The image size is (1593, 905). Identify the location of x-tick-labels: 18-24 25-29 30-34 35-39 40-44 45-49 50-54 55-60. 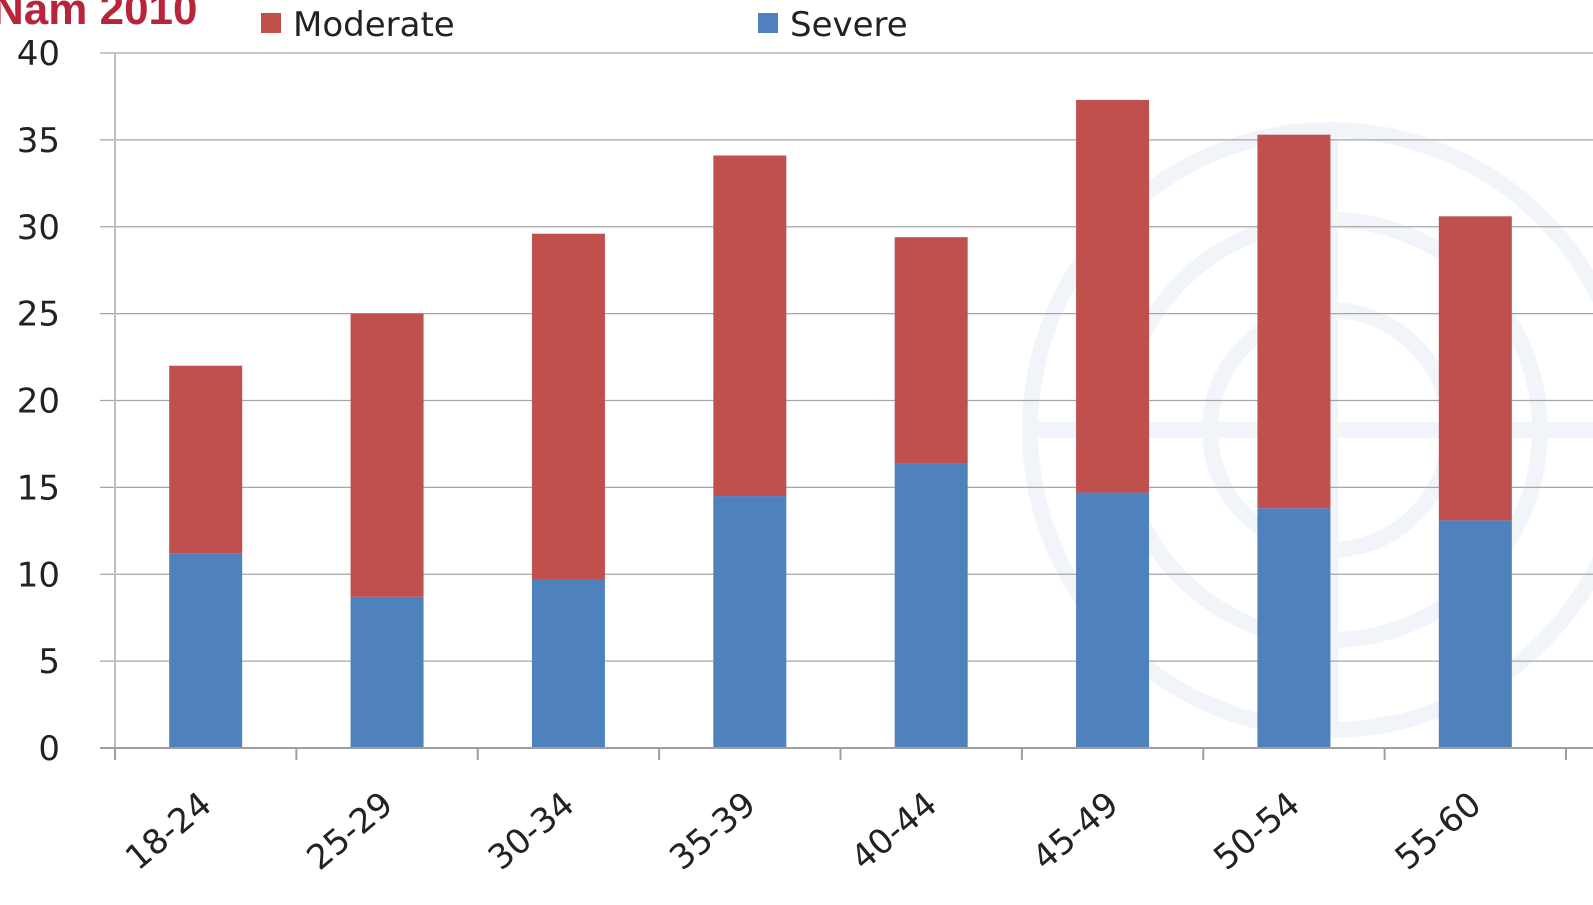
(803, 831).